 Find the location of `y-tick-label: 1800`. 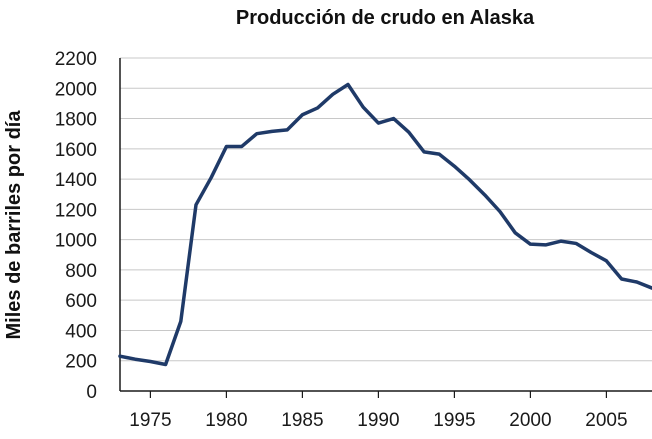

y-tick-label: 1800 is located at coordinates (76, 120).